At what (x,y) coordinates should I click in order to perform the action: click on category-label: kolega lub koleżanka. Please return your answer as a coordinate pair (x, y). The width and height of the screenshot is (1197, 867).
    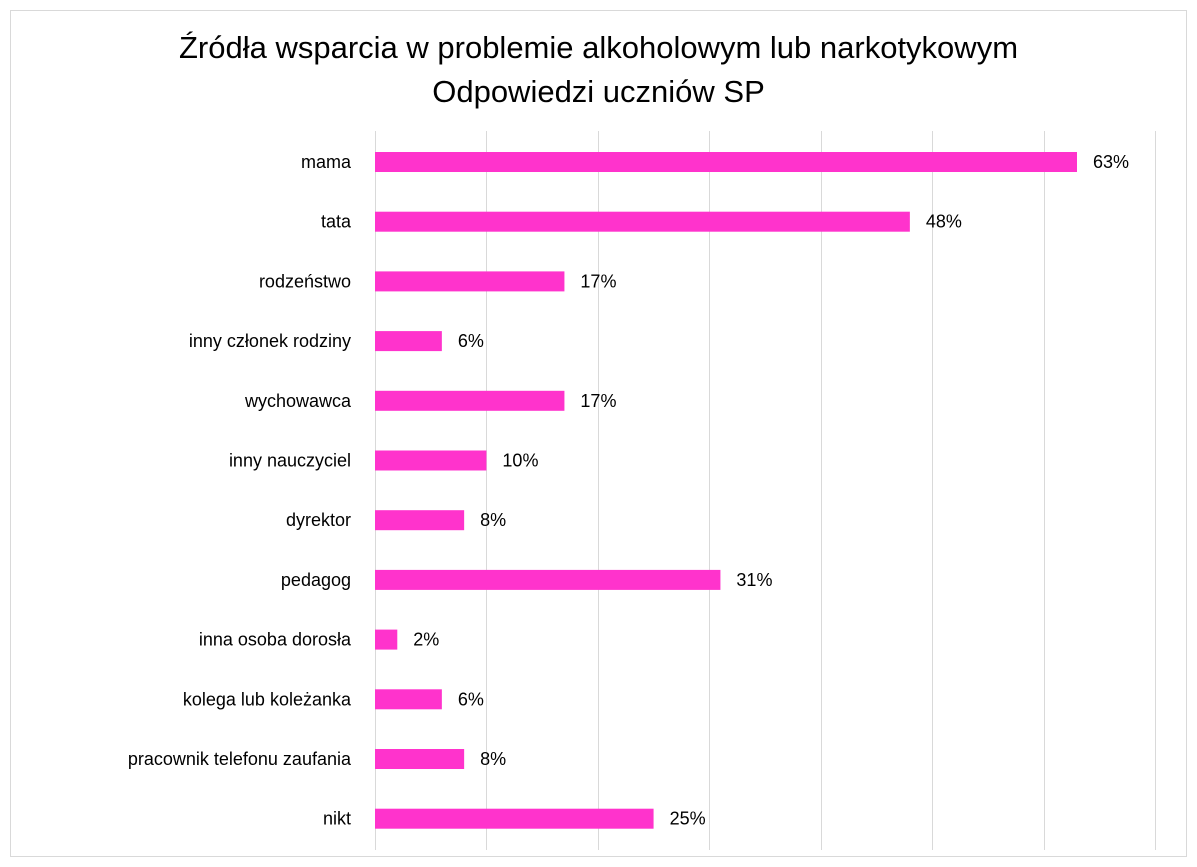
    Looking at the image, I should click on (267, 699).